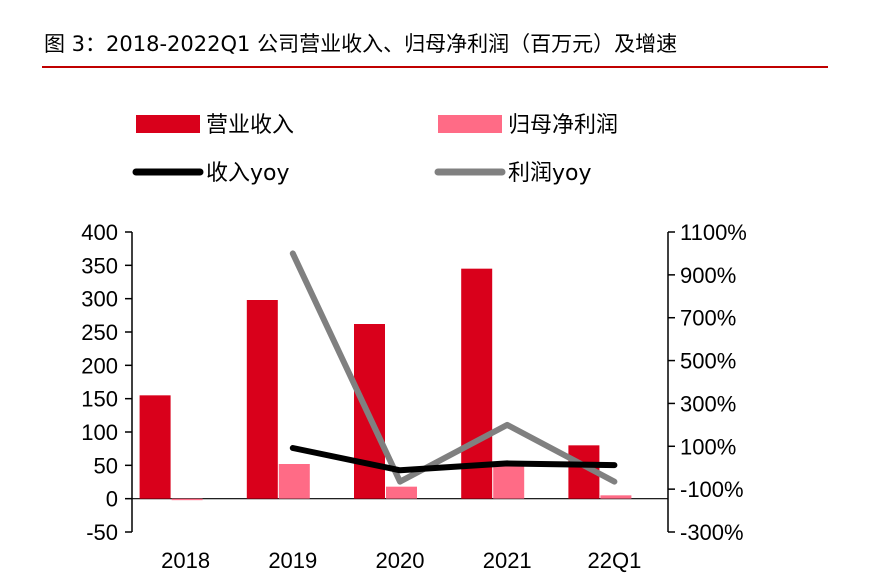 Image resolution: width=876 pixels, height=585 pixels. What do you see at coordinates (155, 447) in the screenshot?
I see `bar-revenue-2018` at bounding box center [155, 447].